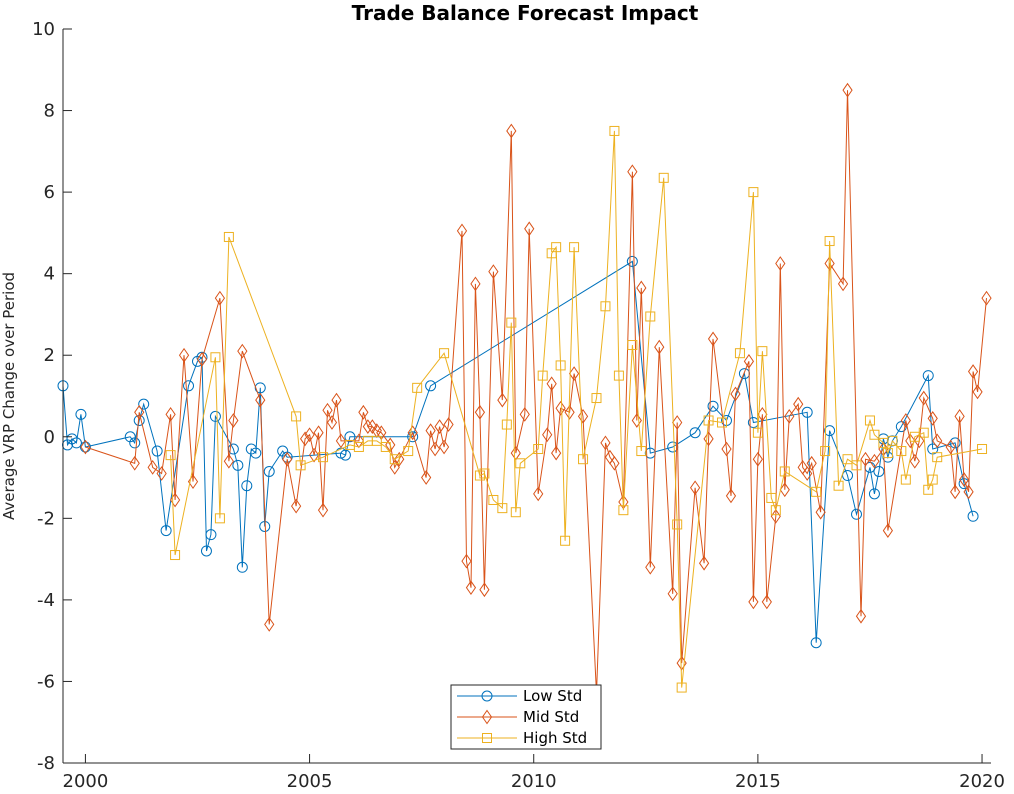 The image size is (1014, 794). I want to click on y-tick-label: 2, so click(49, 355).